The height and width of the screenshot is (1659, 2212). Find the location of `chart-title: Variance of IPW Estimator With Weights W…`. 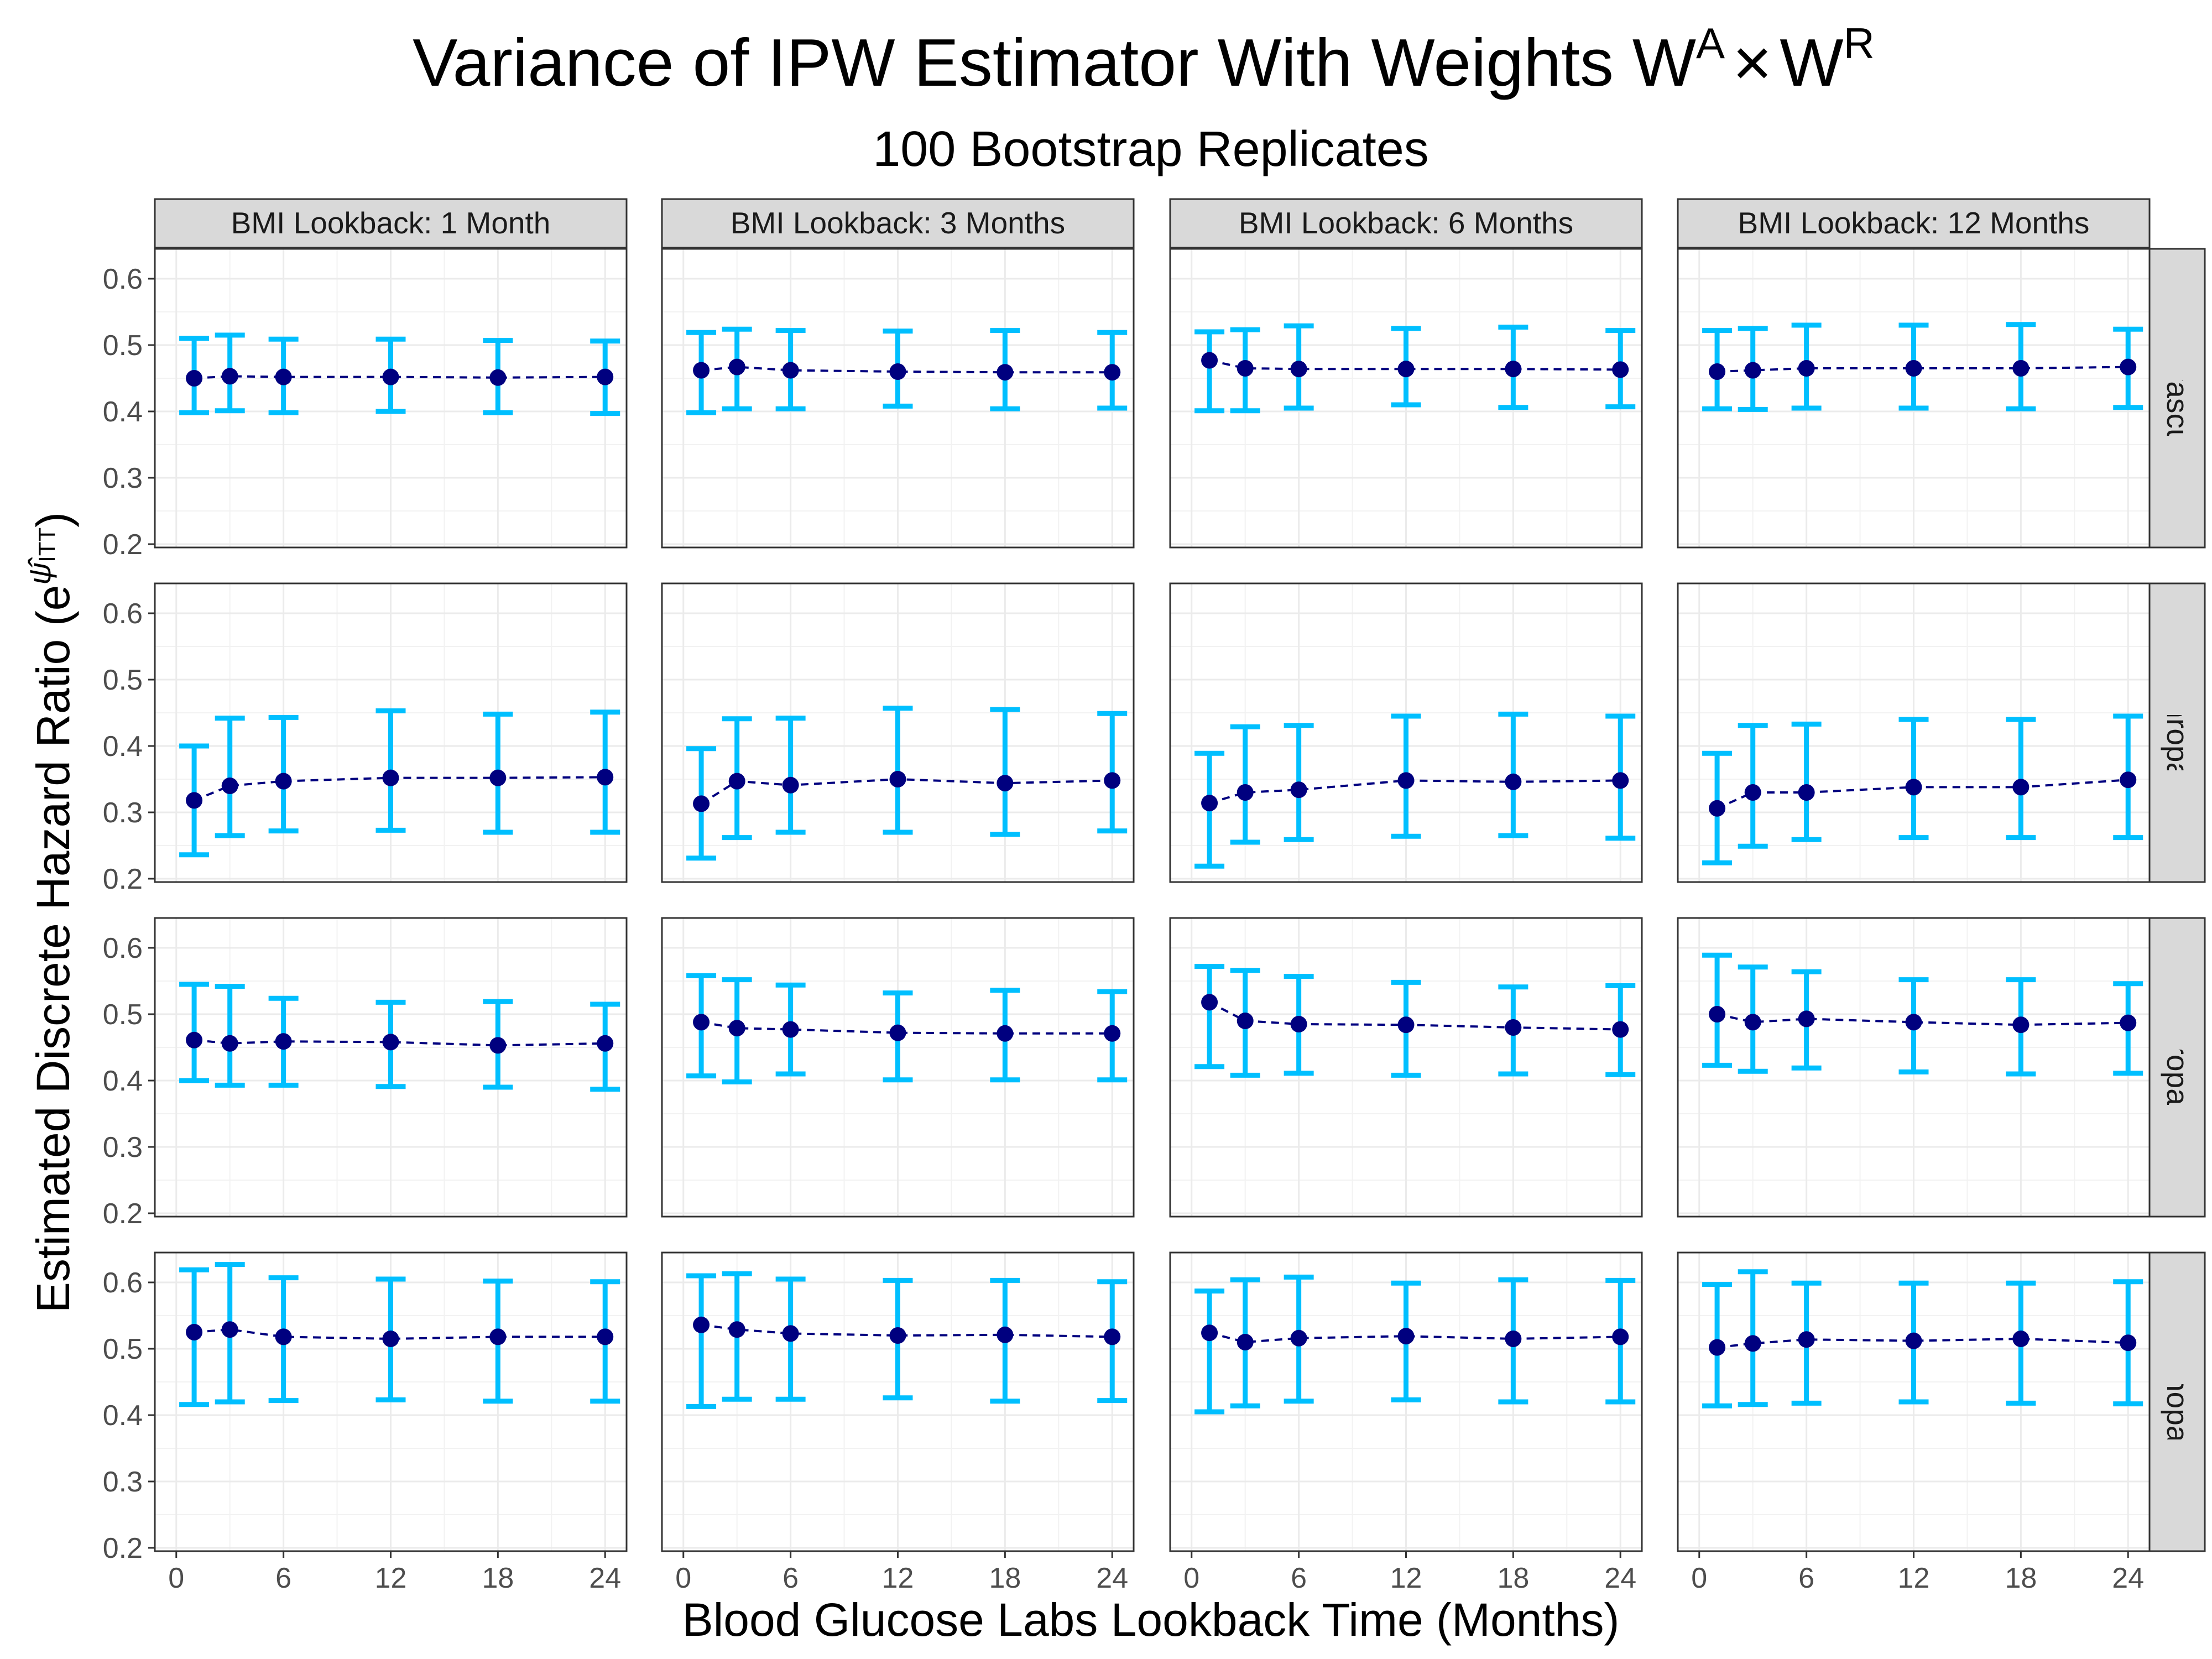

chart-title: Variance of IPW Estimator With Weights W… is located at coordinates (1144, 60).